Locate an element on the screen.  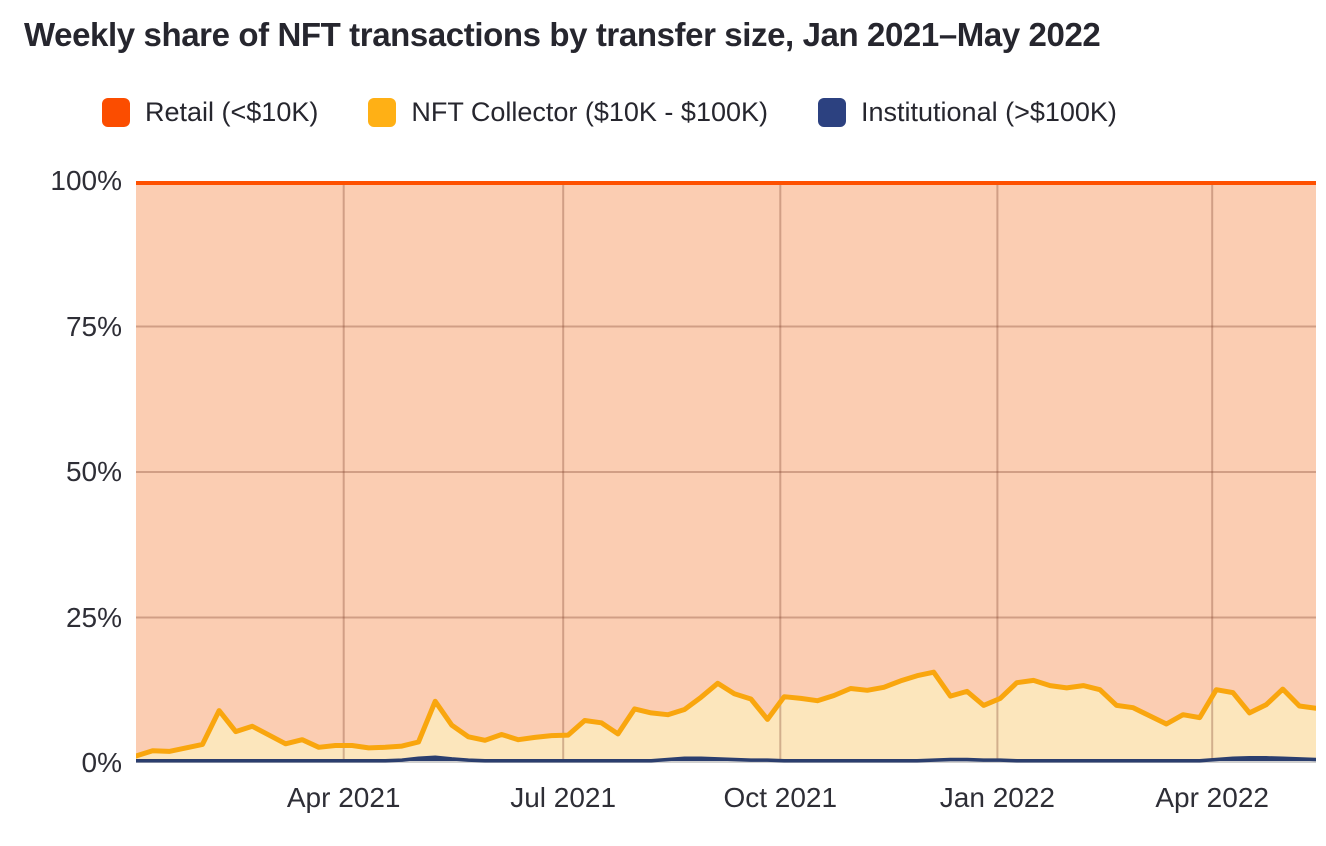
legend-item-collector: NFT Collector ($10K - $100K) is located at coordinates (568, 112).